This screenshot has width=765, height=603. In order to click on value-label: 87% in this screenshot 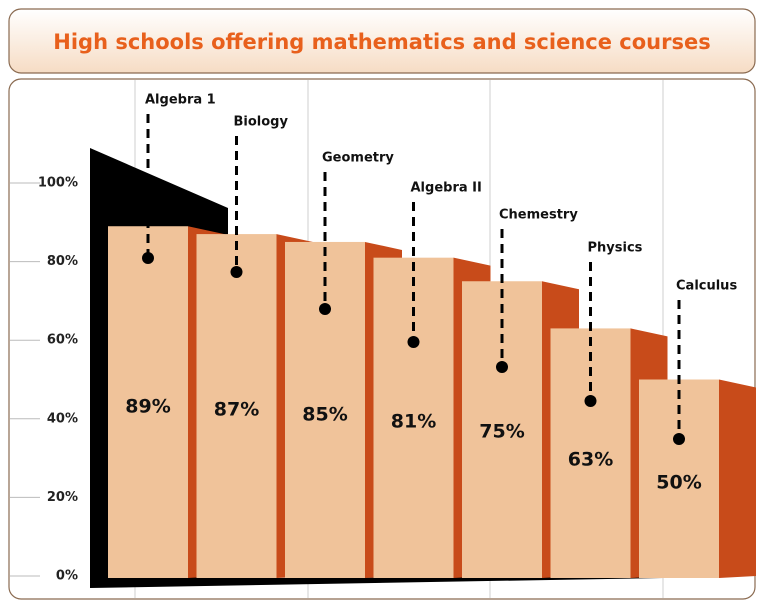, I will do `click(236, 410)`.